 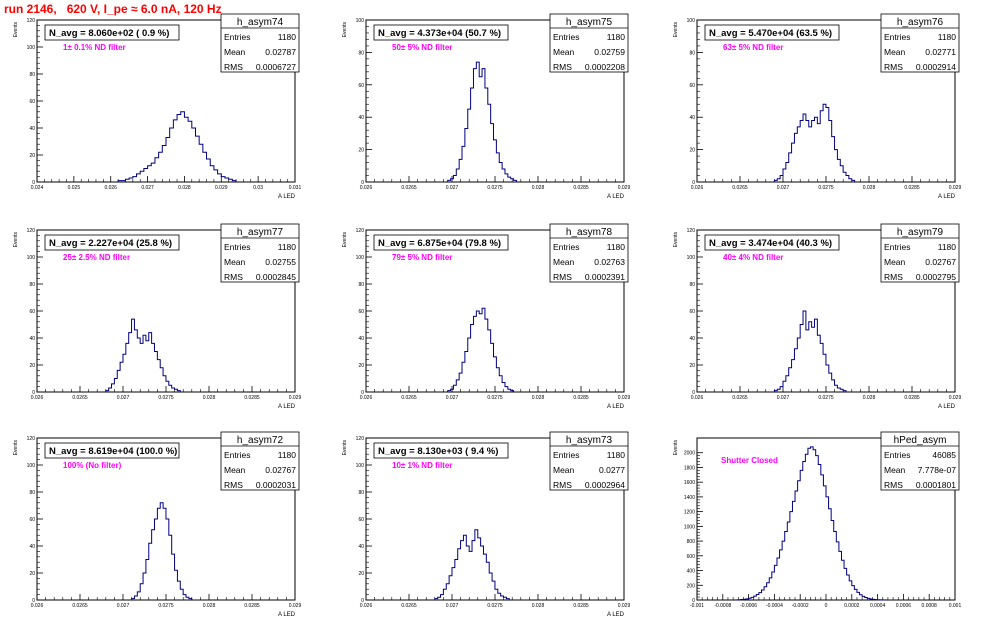 I want to click on stat-value: 0.02771, so click(x=940, y=52).